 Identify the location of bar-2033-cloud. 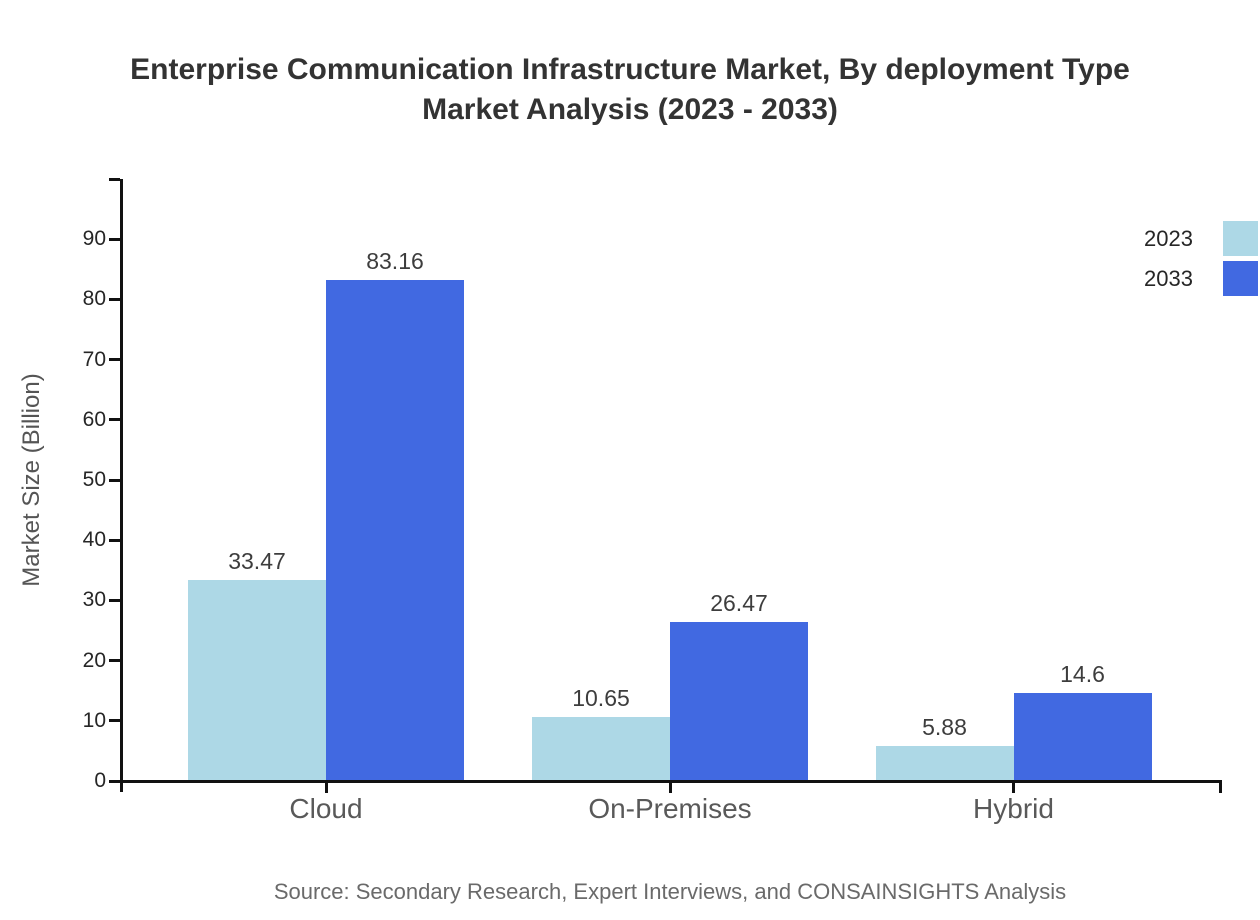
(395, 530).